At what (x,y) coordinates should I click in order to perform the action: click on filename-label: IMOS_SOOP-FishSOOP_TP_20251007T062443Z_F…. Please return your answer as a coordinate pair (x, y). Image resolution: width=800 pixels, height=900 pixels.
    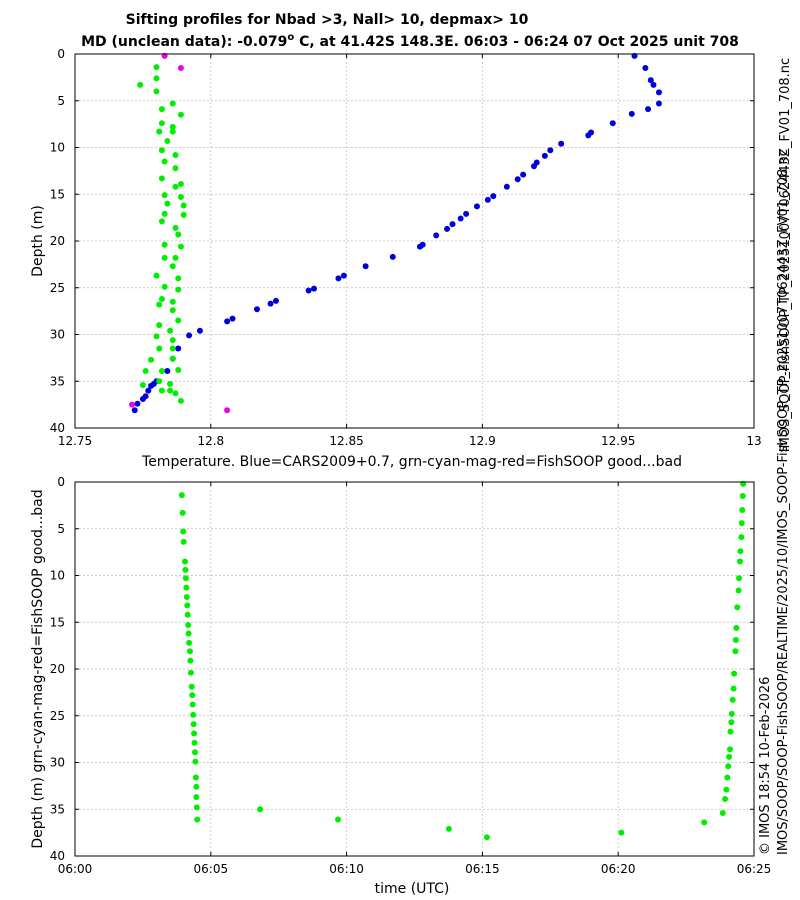
    Looking at the image, I should click on (785, 255).